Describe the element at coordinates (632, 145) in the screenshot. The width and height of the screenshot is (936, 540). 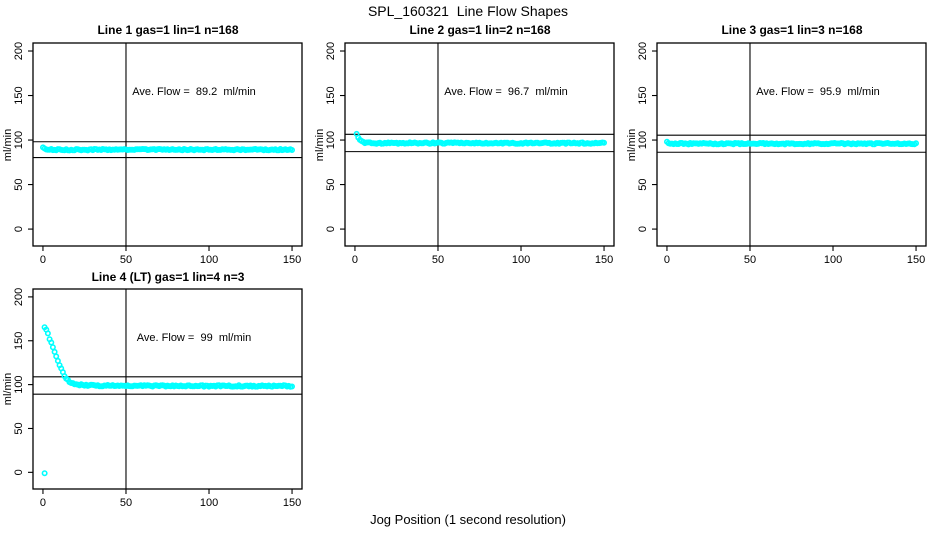
I see `panel-3-y-axis-label: ml/min` at that location.